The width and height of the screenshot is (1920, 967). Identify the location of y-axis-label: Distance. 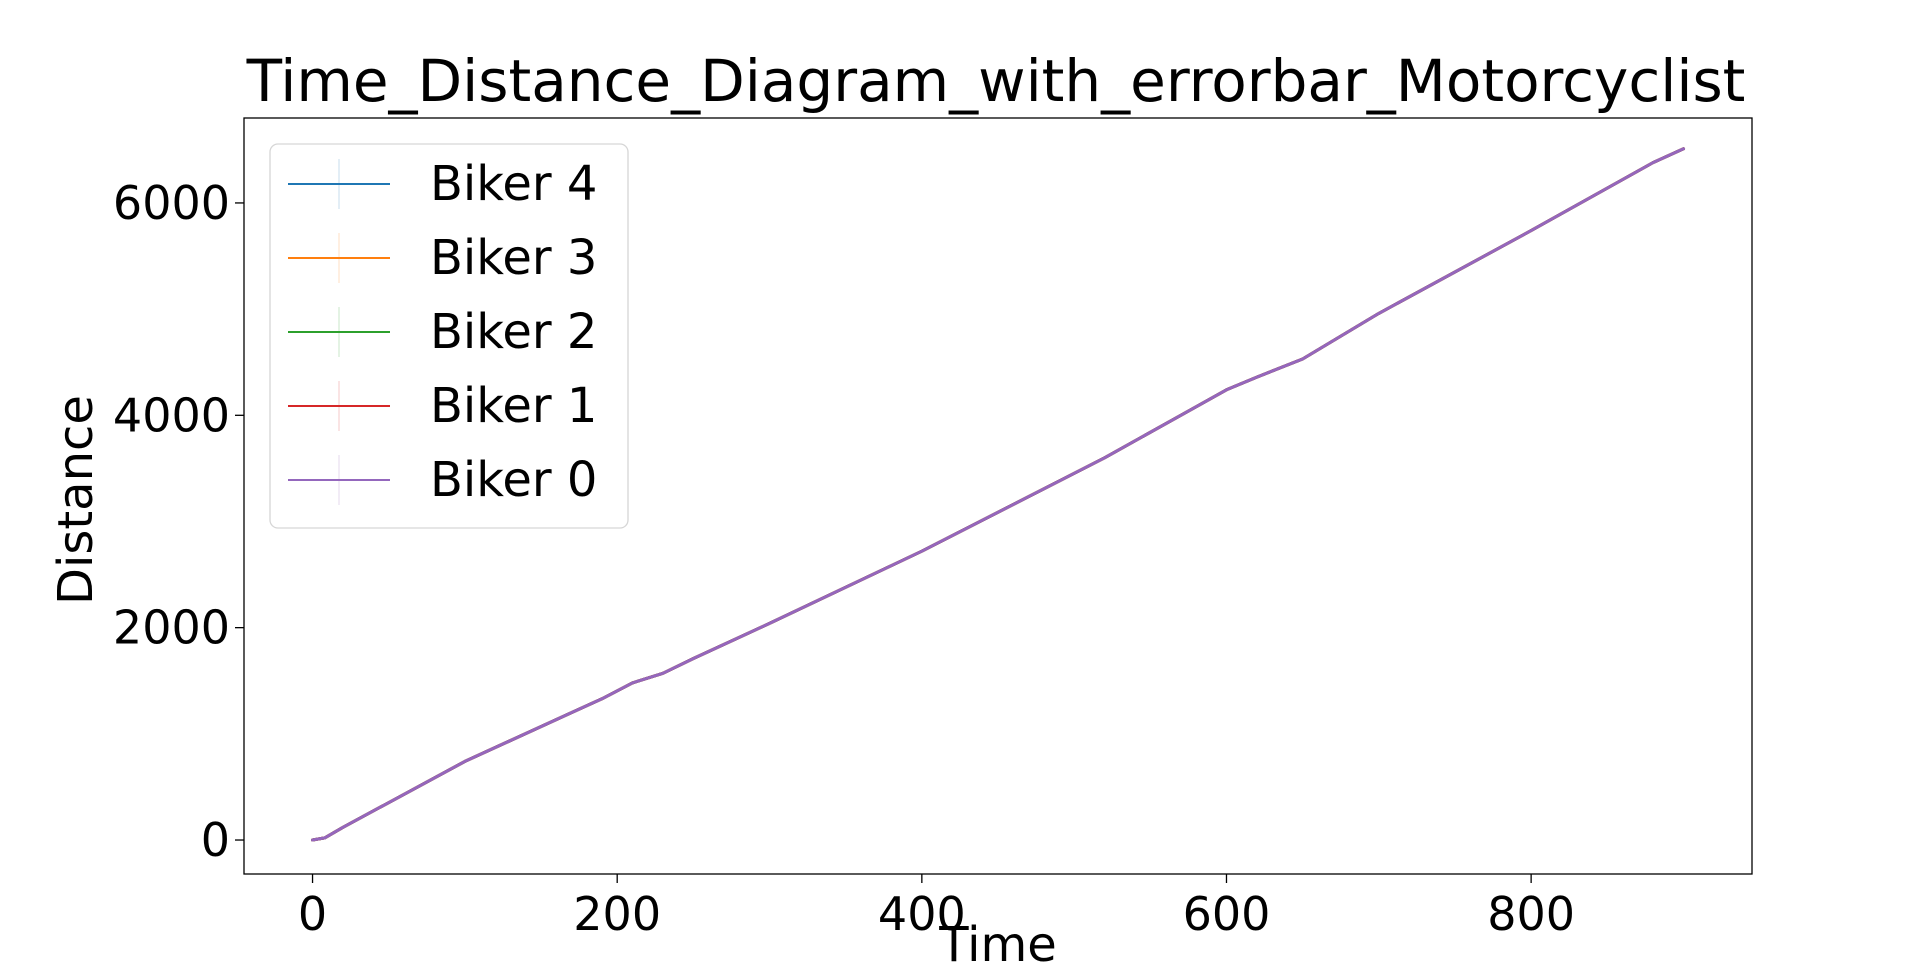
(76, 500).